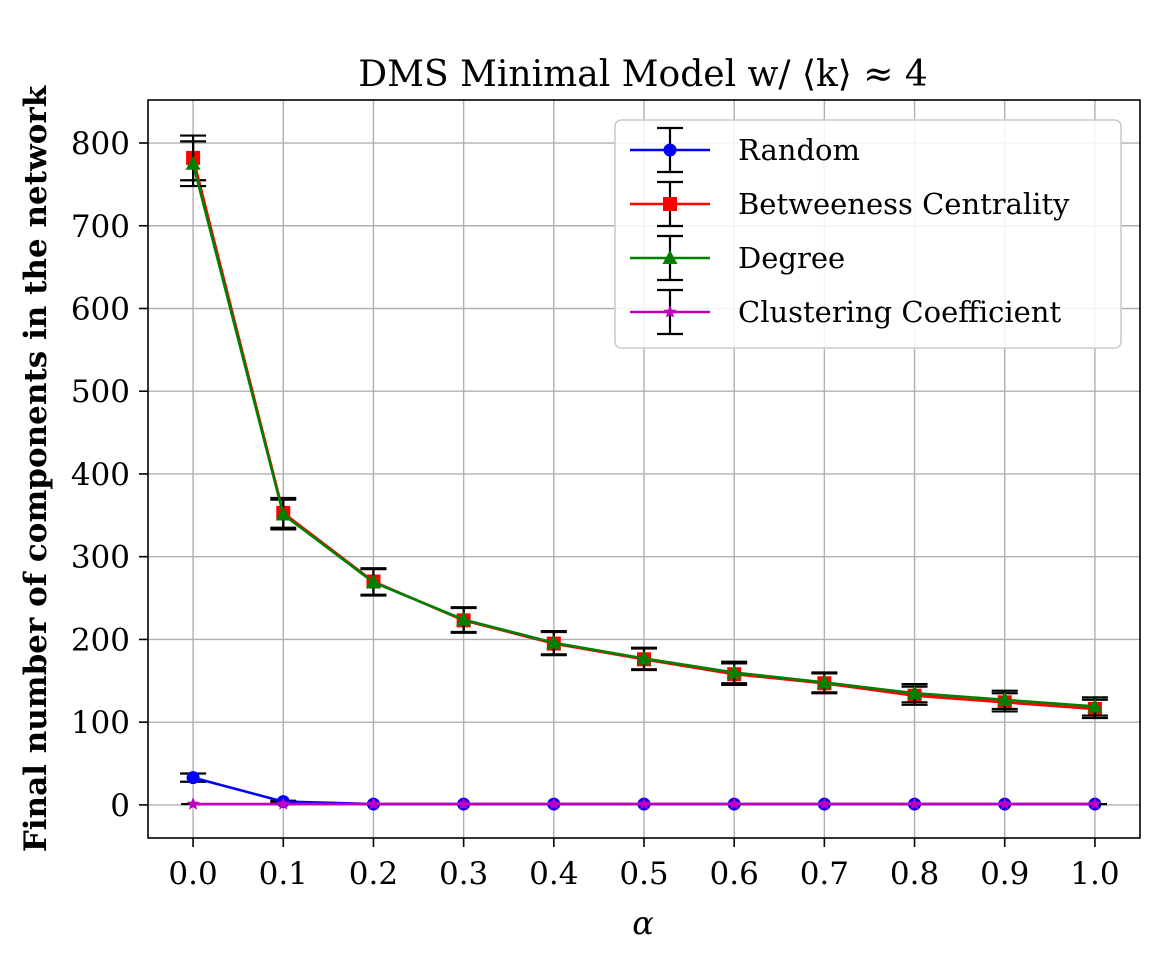  Describe the element at coordinates (100, 475) in the screenshot. I see `y-tick-label: 400` at that location.